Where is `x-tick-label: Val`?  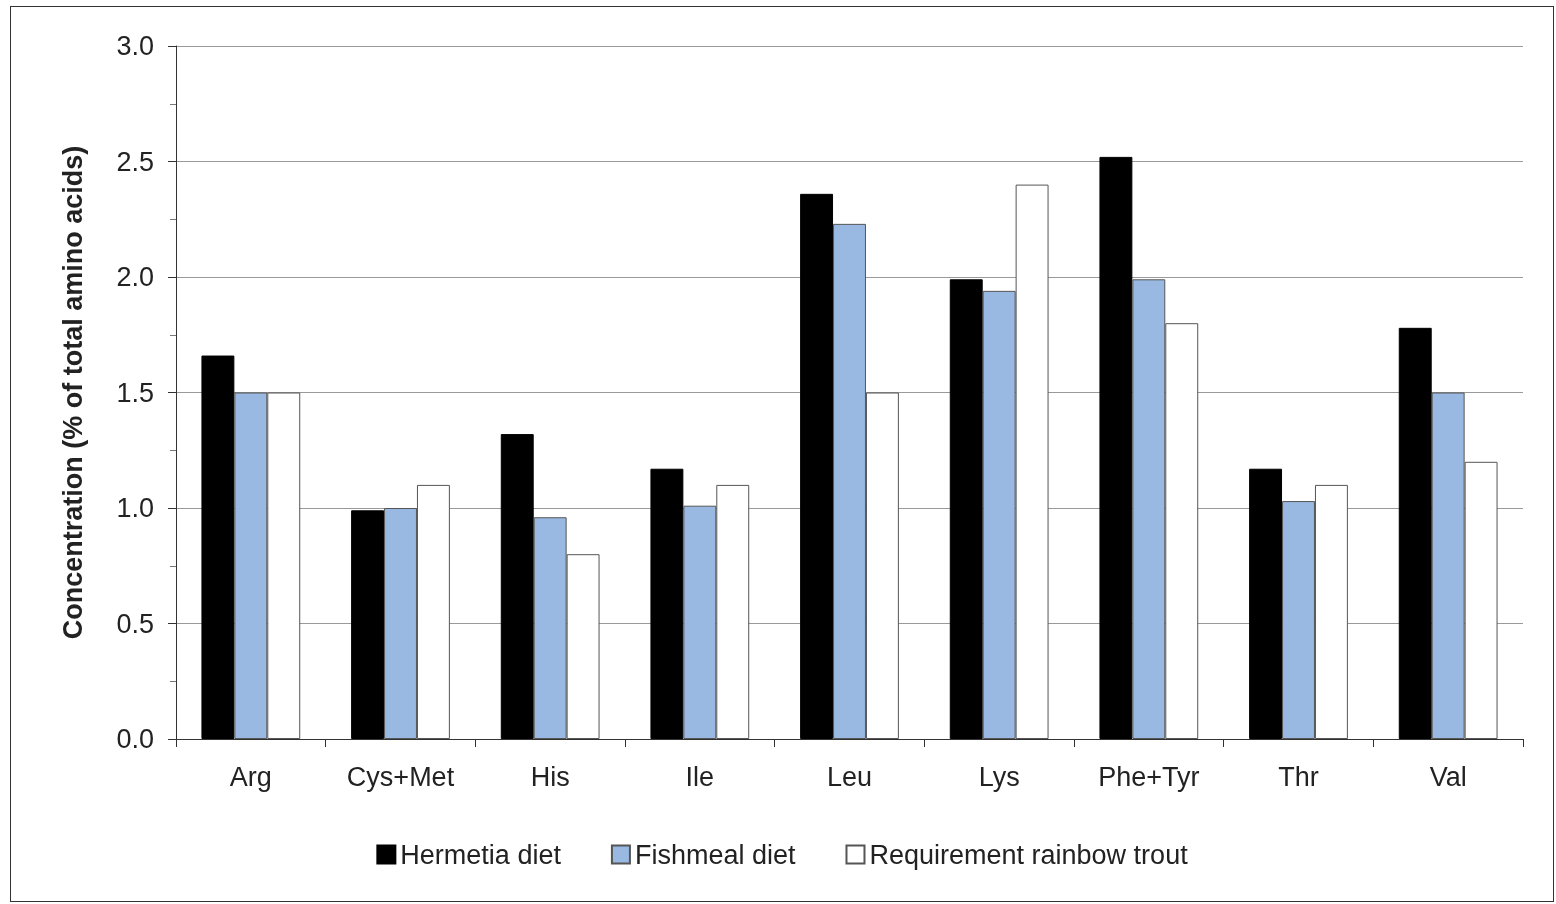
x-tick-label: Val is located at coordinates (1448, 776).